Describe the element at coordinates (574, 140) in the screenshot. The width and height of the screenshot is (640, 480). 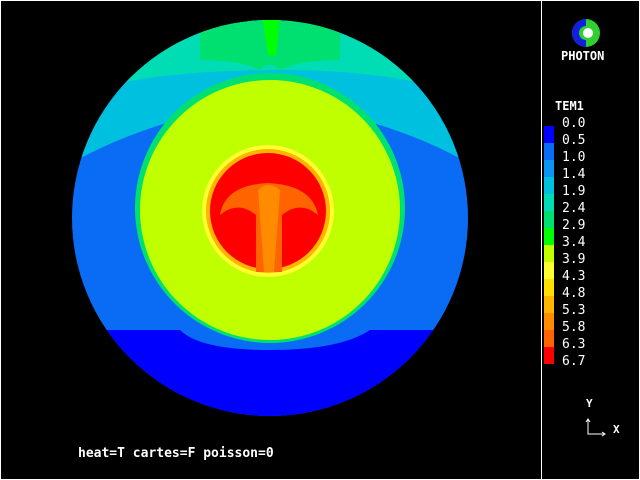
I see `legend-label: 0.5` at that location.